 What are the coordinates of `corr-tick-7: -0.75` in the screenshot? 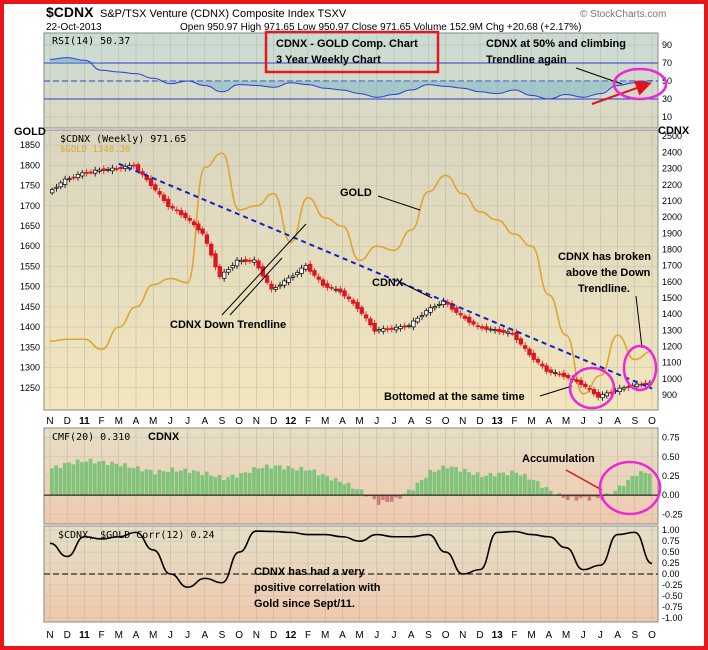 It's located at (672, 607).